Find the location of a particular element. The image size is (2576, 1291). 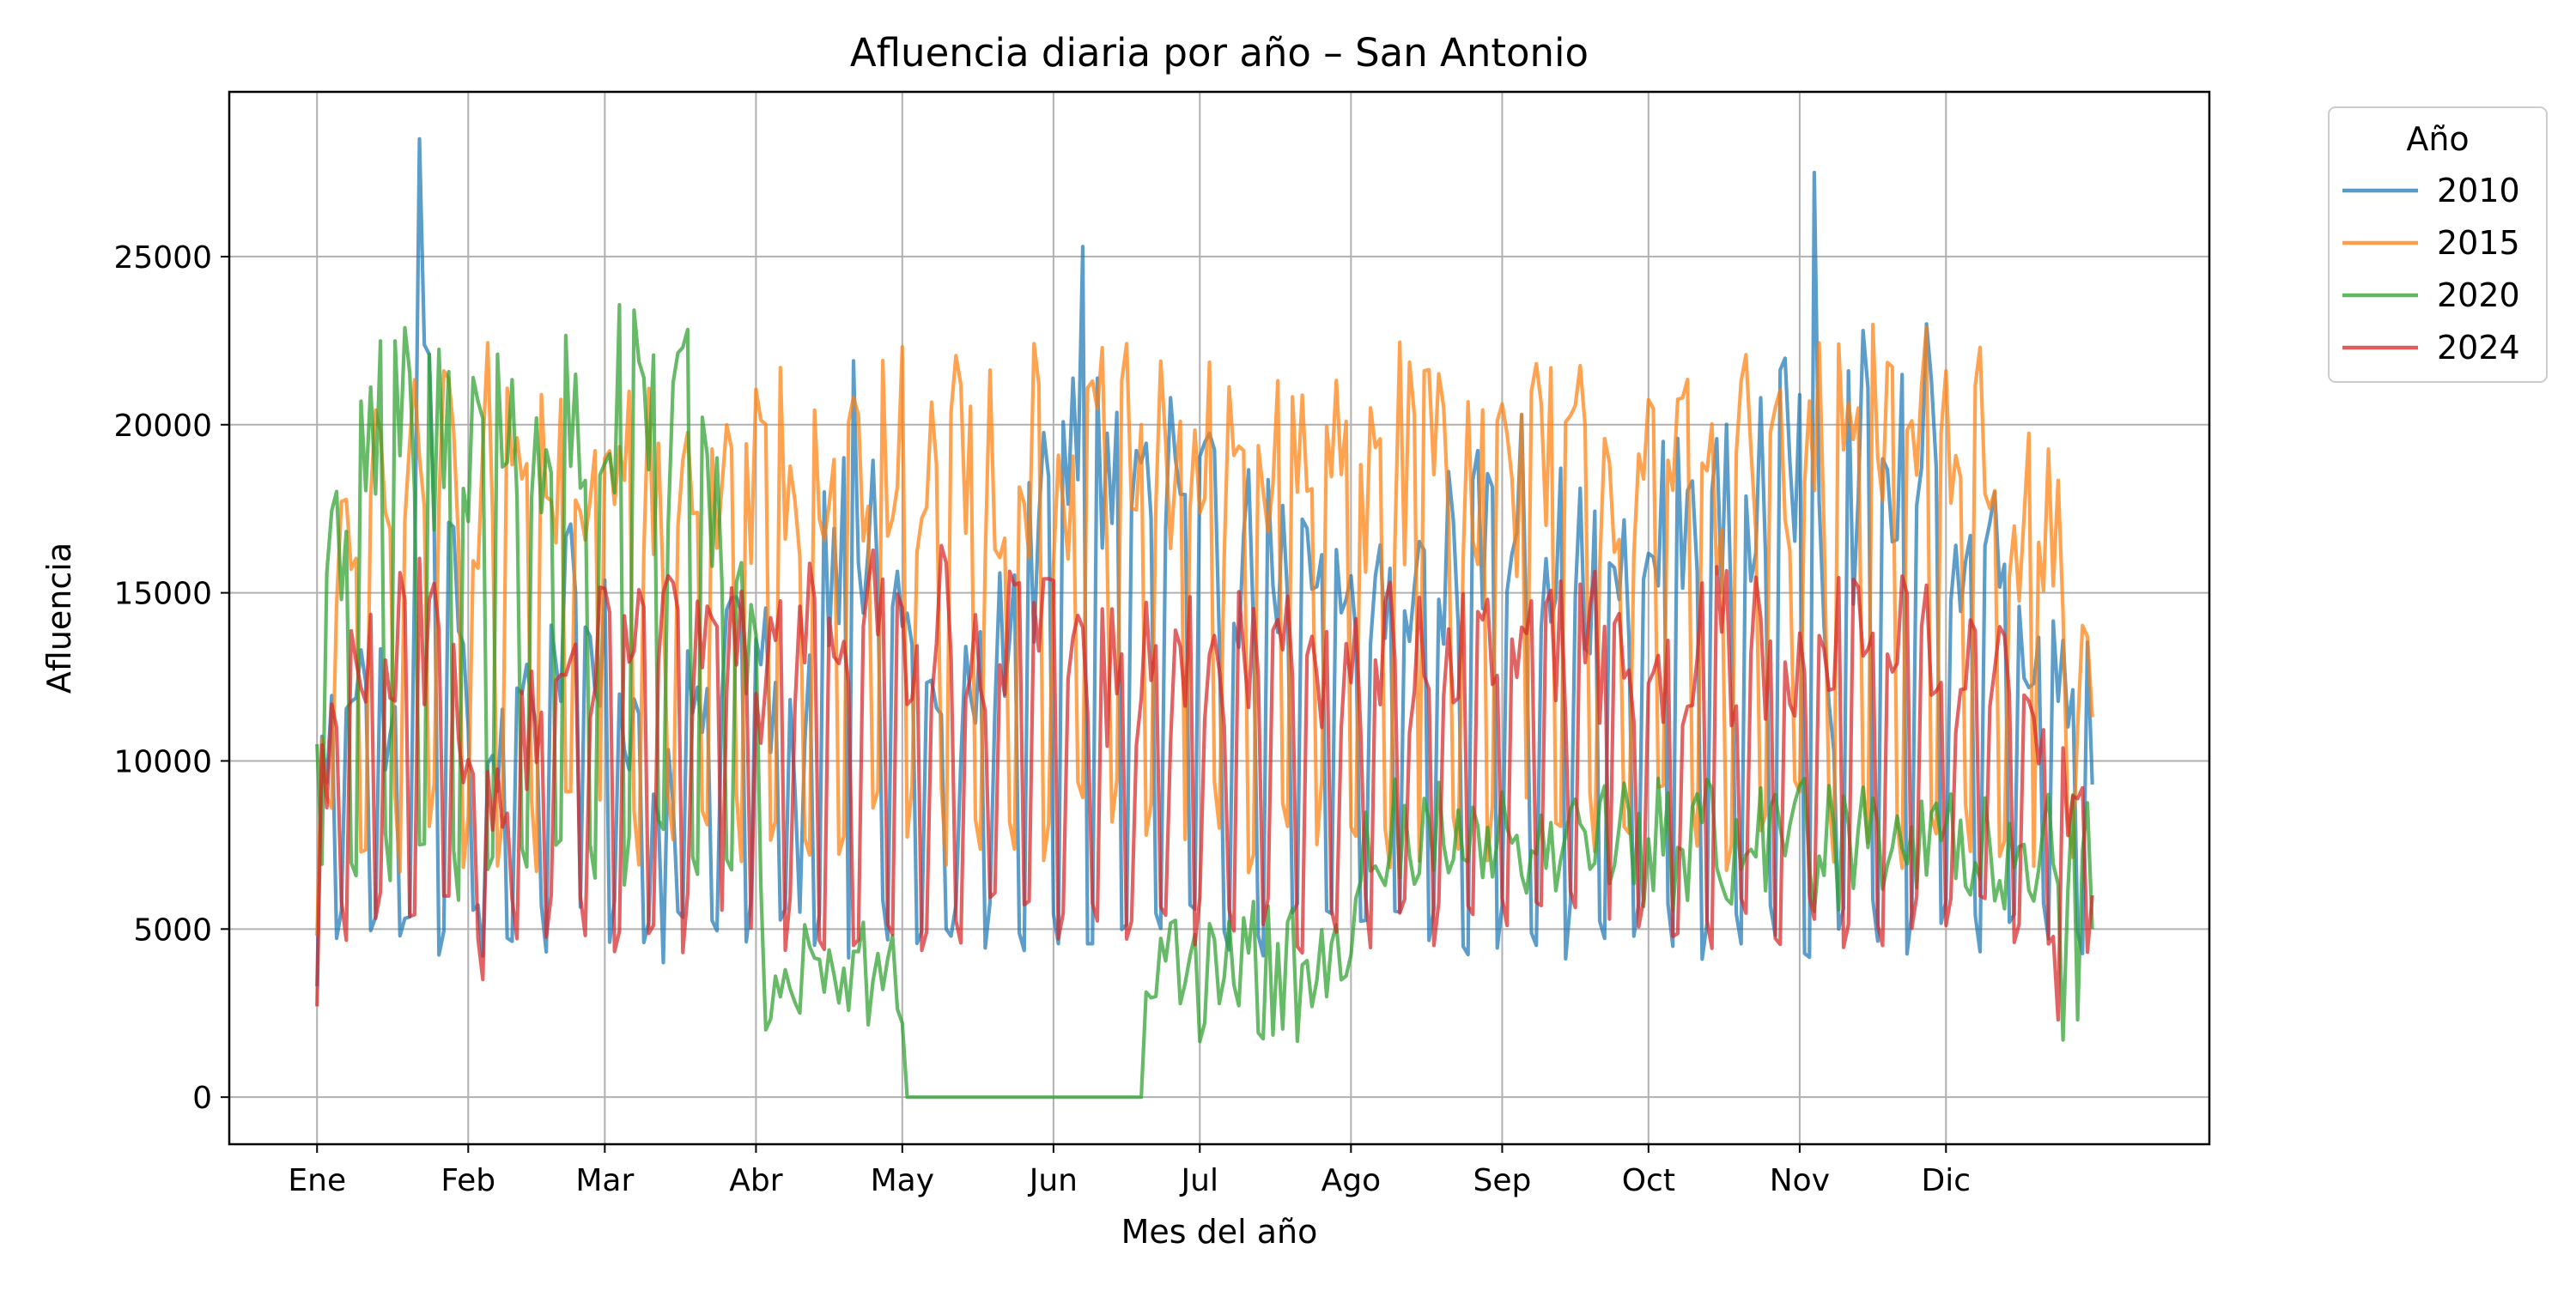

chart-title: Afluencia diaria por año – San Antonio is located at coordinates (1219, 53).